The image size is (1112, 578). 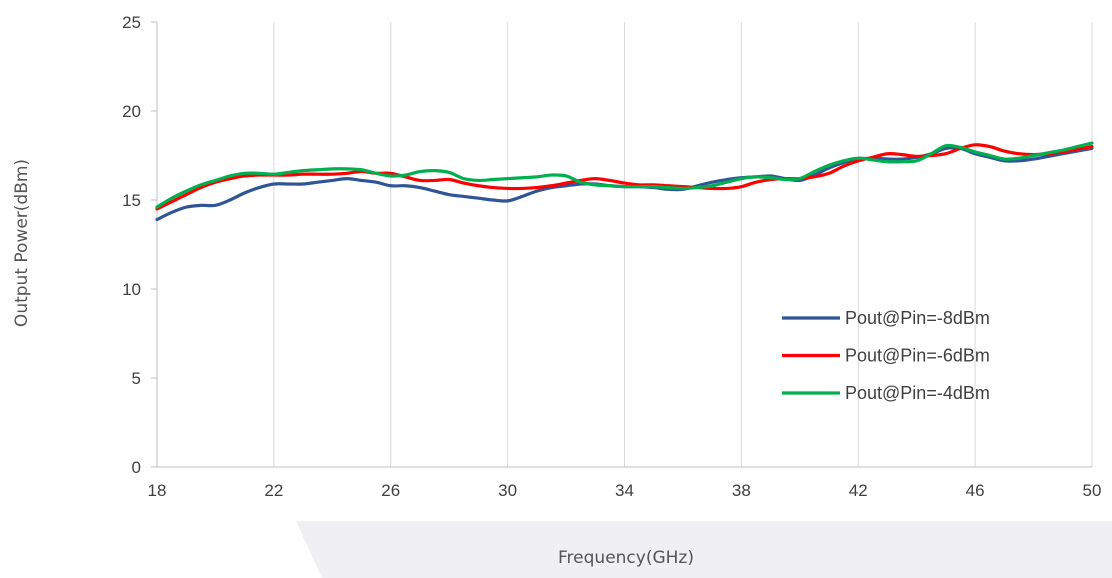 I want to click on x-tick-label-42: 42, so click(x=858, y=490).